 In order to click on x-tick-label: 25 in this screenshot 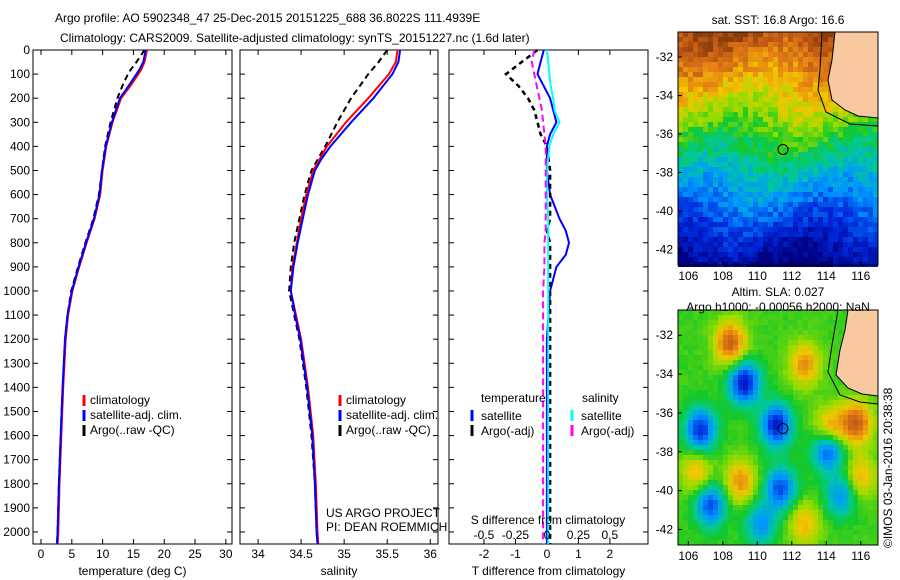, I will do `click(195, 554)`.